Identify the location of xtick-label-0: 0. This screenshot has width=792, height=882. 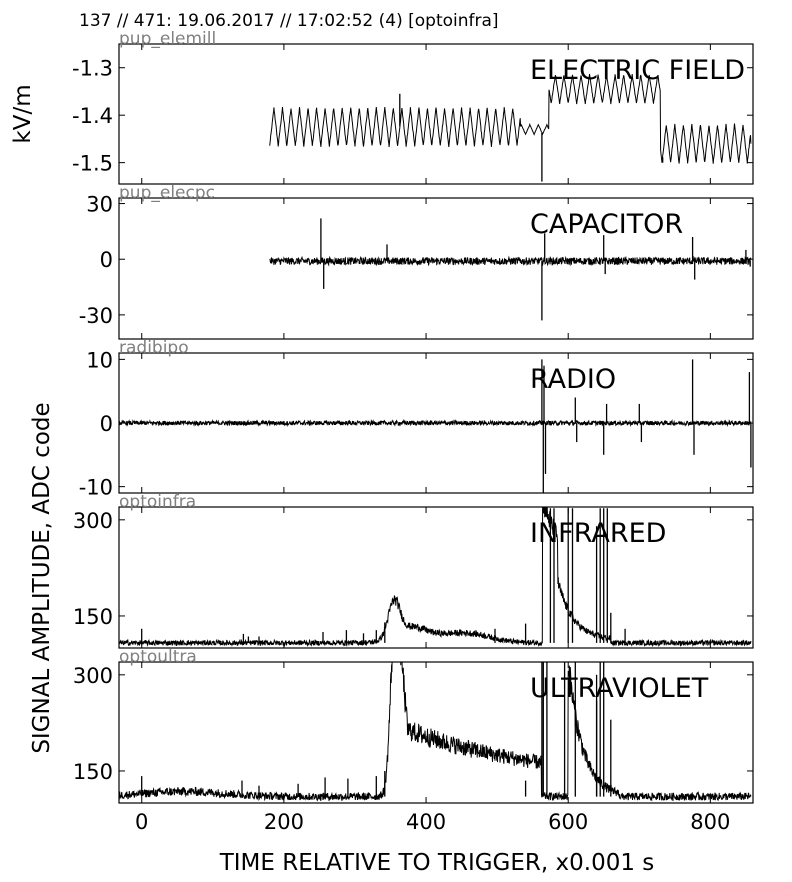
(141, 822).